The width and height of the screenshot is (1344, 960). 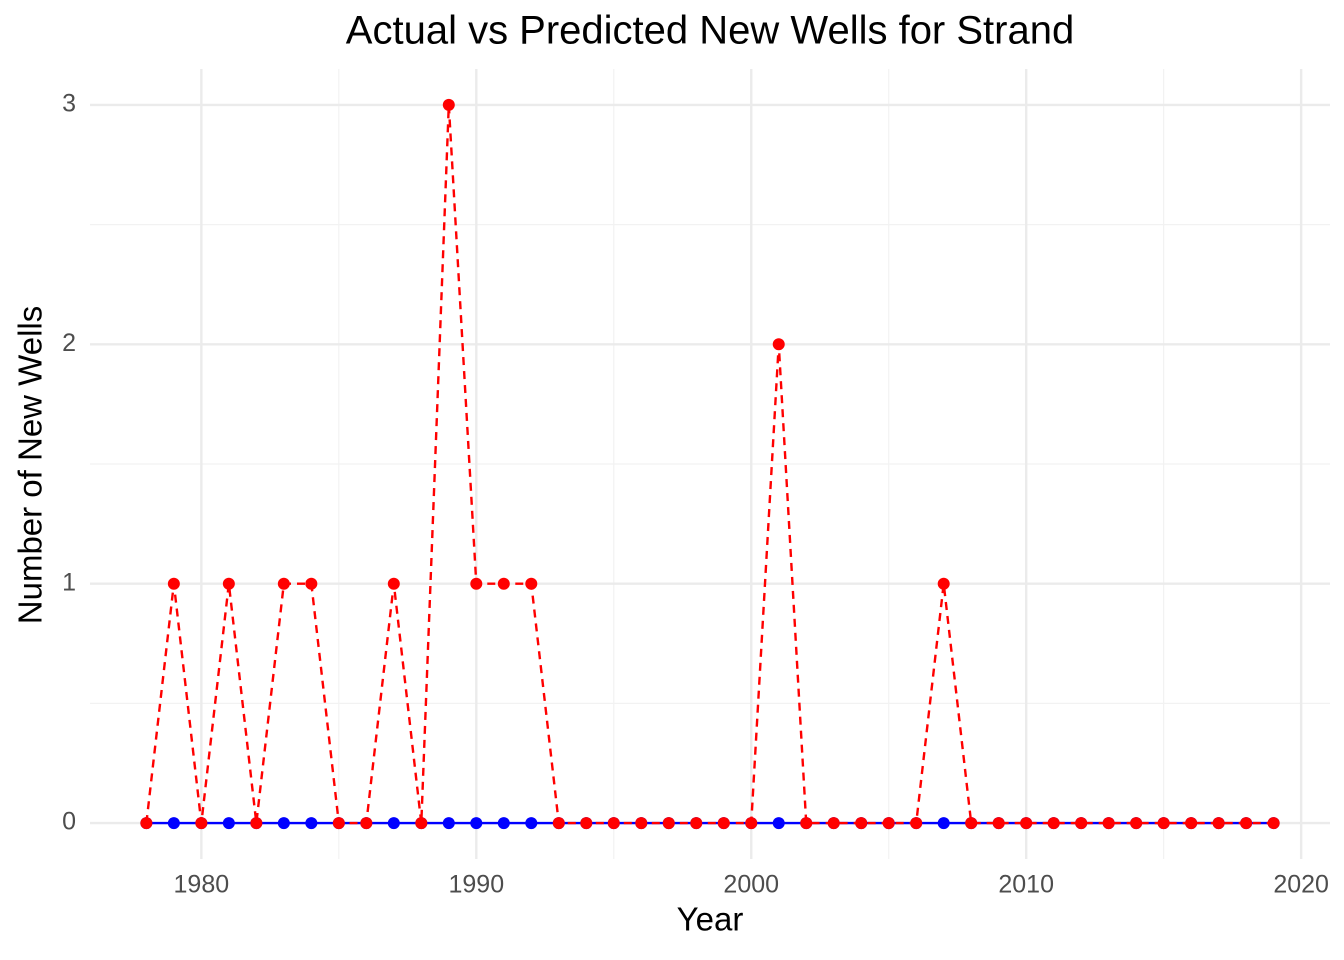 What do you see at coordinates (751, 885) in the screenshot?
I see `x-tick-label: 2000` at bounding box center [751, 885].